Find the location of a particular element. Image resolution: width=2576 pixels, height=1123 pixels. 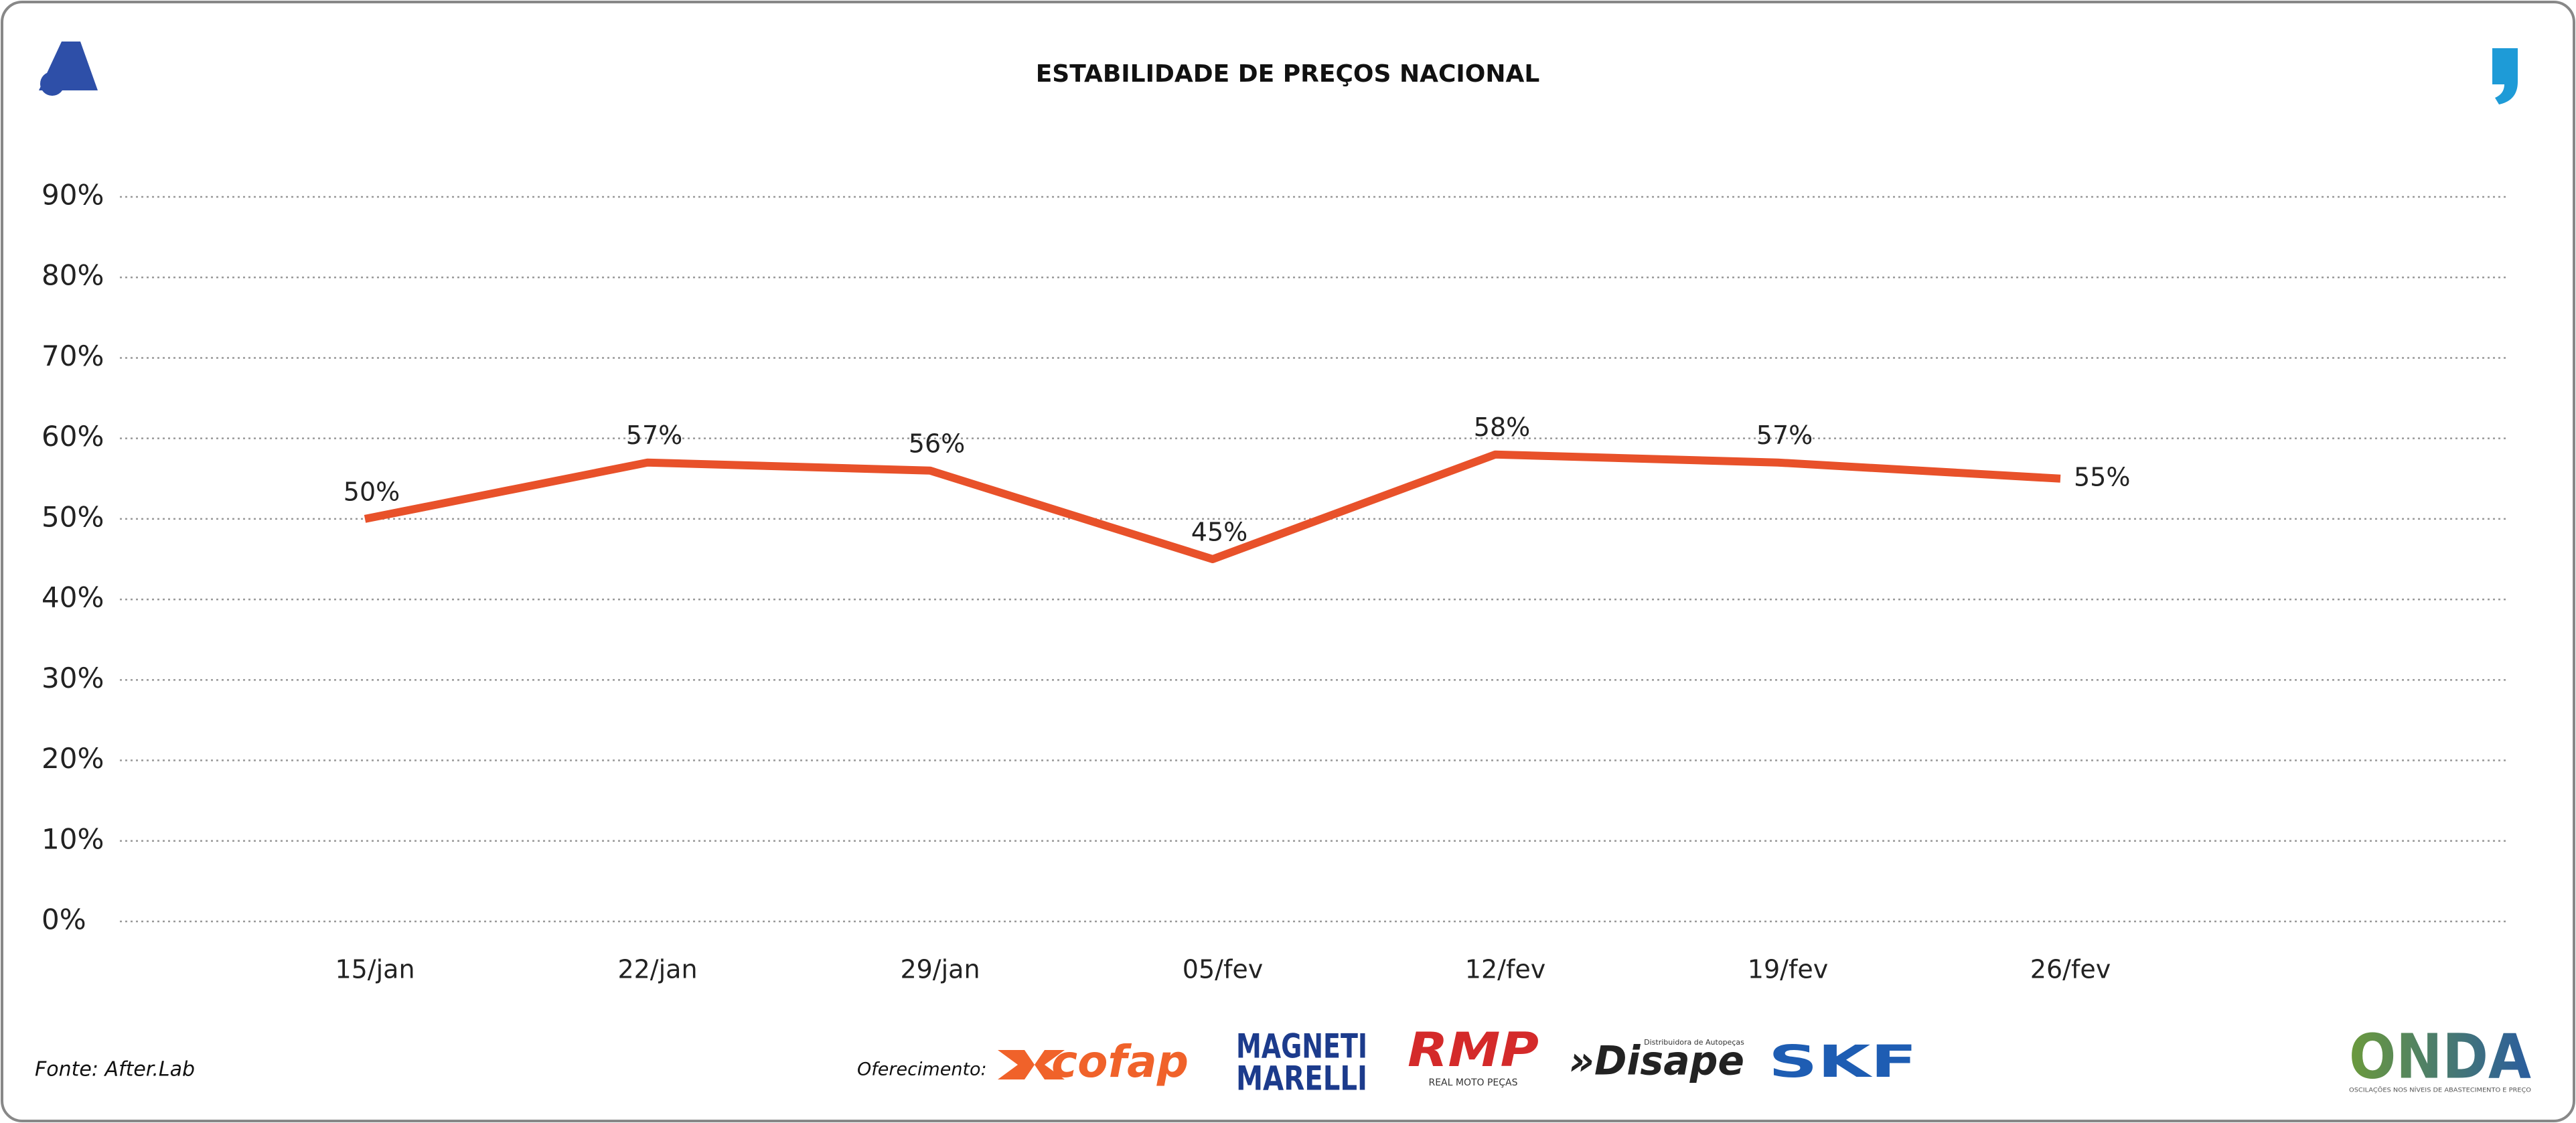

chart-title: ESTABILIDADE DE PREÇOS NACIONAL is located at coordinates (1288, 74).